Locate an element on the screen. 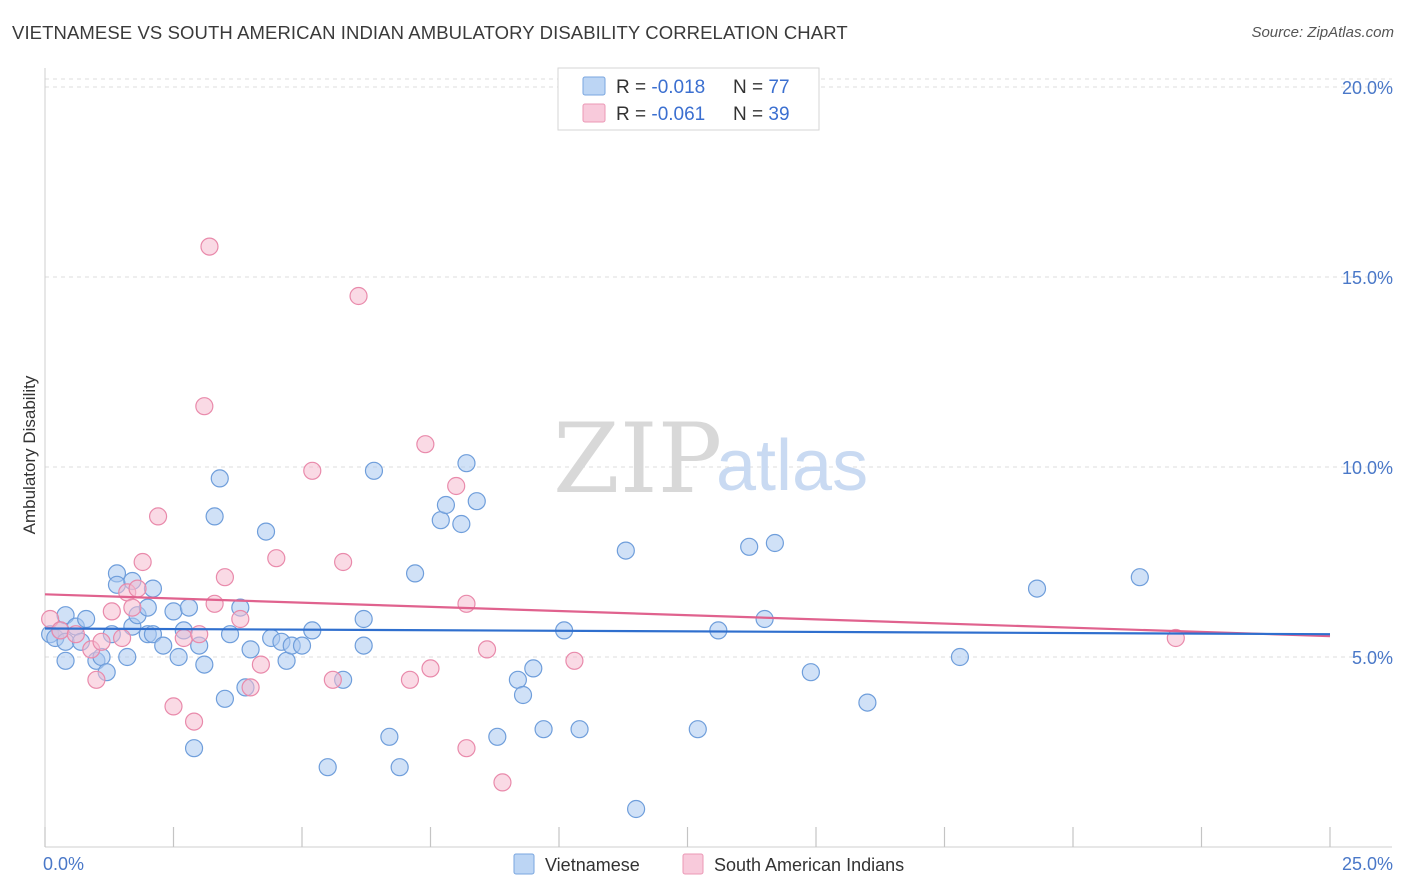  bottom-legend: Vietnamese South American Indians is located at coordinates (708, 864).